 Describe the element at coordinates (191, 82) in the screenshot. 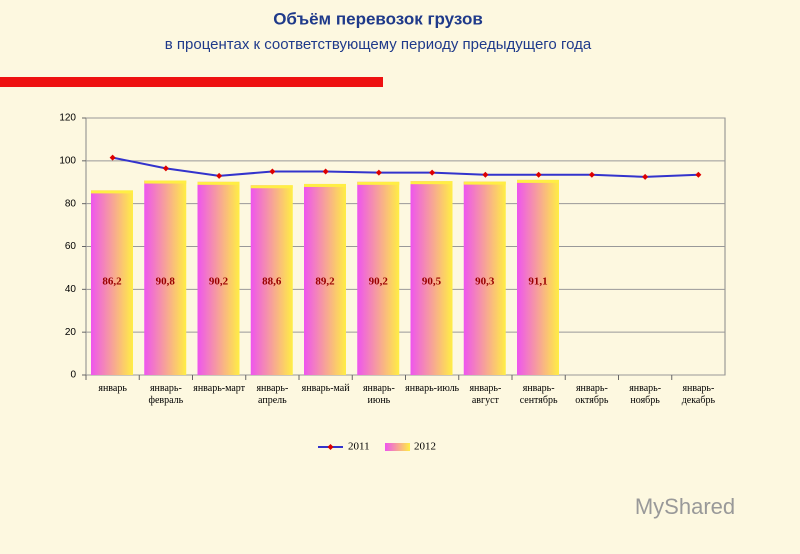

I see `decor-bar` at that location.